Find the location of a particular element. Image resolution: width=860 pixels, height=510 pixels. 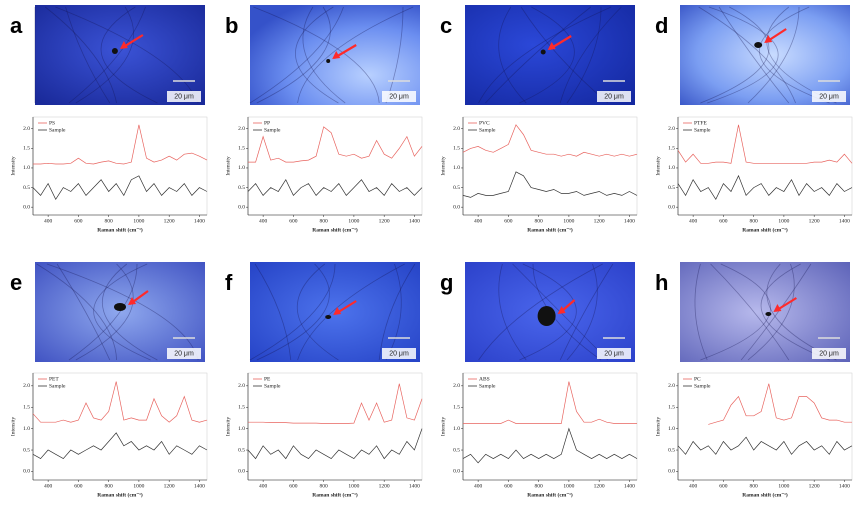

legend-label: PS is located at coordinates (52, 123).